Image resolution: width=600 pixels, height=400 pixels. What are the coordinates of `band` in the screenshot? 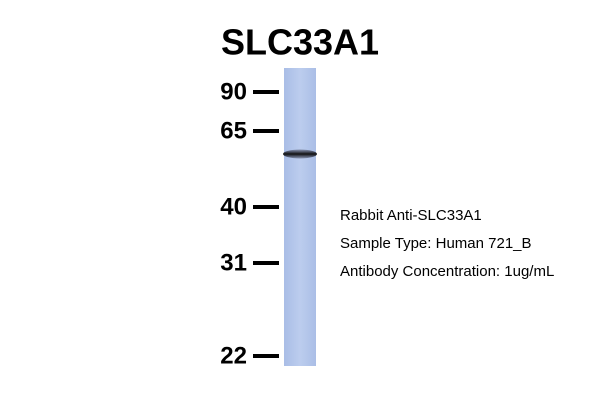 It's located at (300, 154).